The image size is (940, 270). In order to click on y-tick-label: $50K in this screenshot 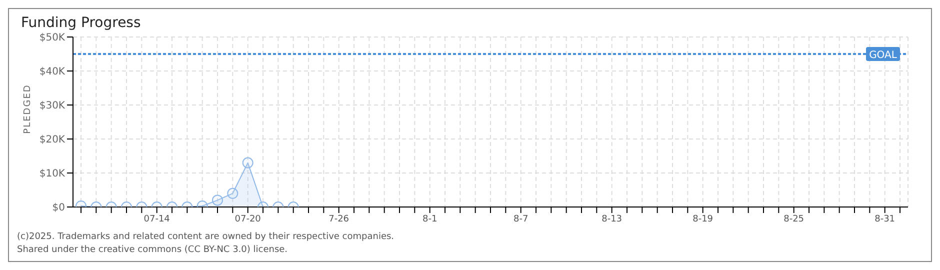, I will do `click(52, 38)`.